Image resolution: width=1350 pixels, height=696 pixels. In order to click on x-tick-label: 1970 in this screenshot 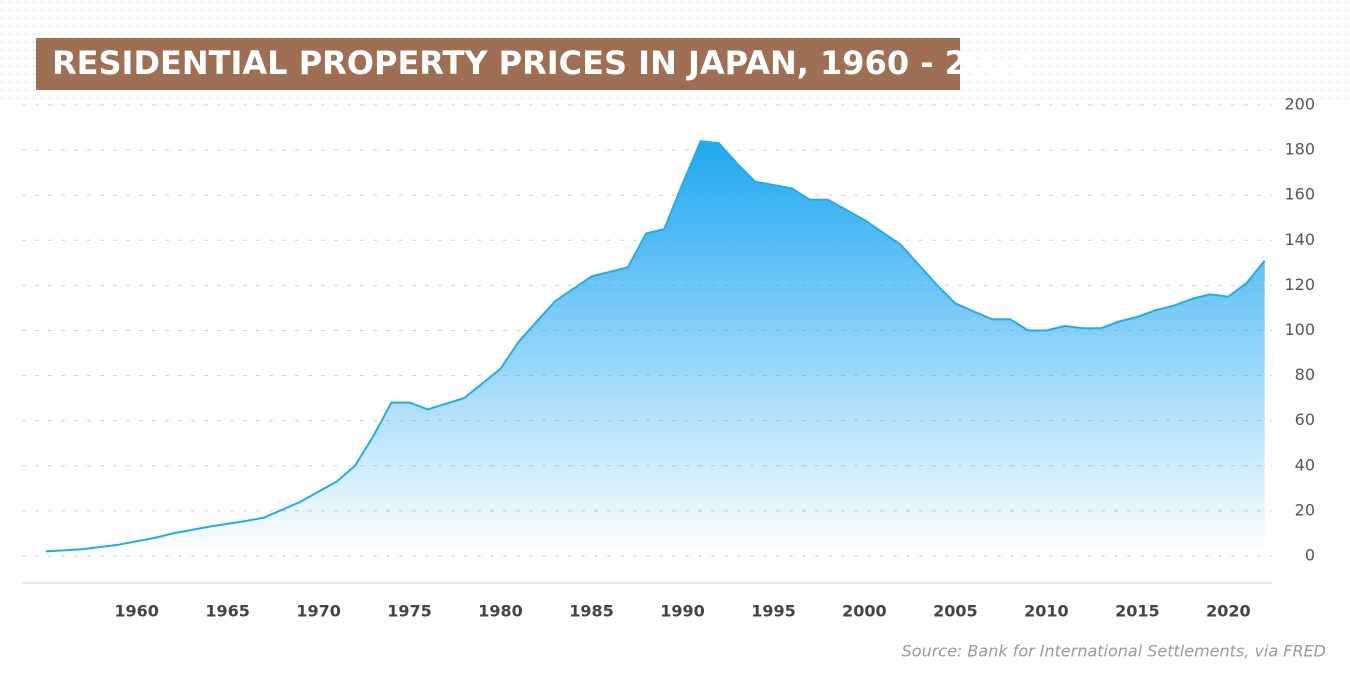, I will do `click(318, 611)`.